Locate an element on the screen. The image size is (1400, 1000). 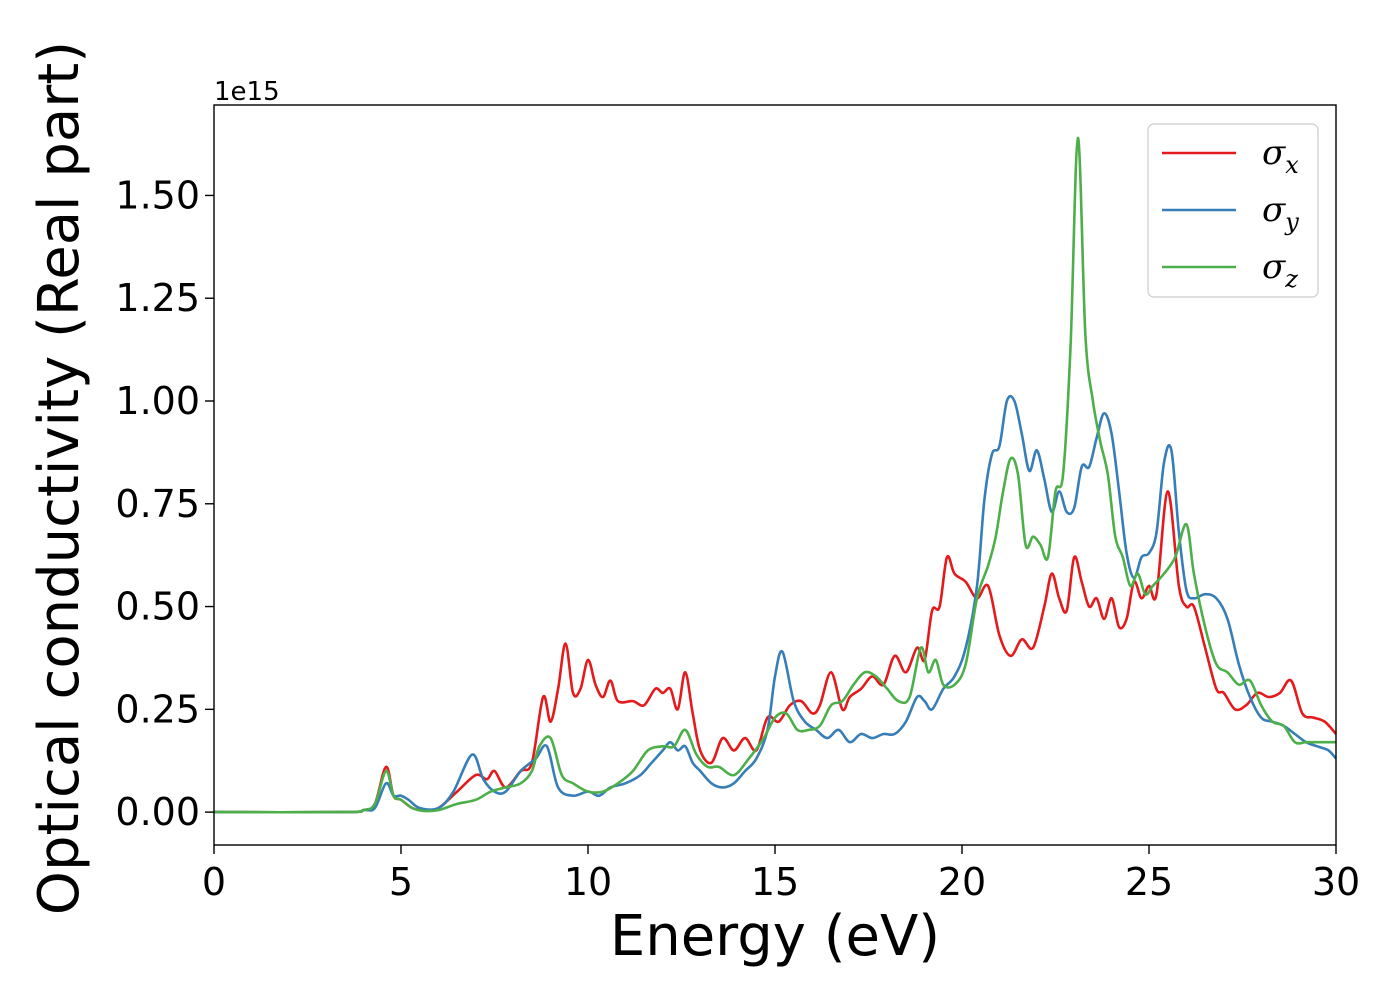
y-offset-label: 1e15 is located at coordinates (247, 92).